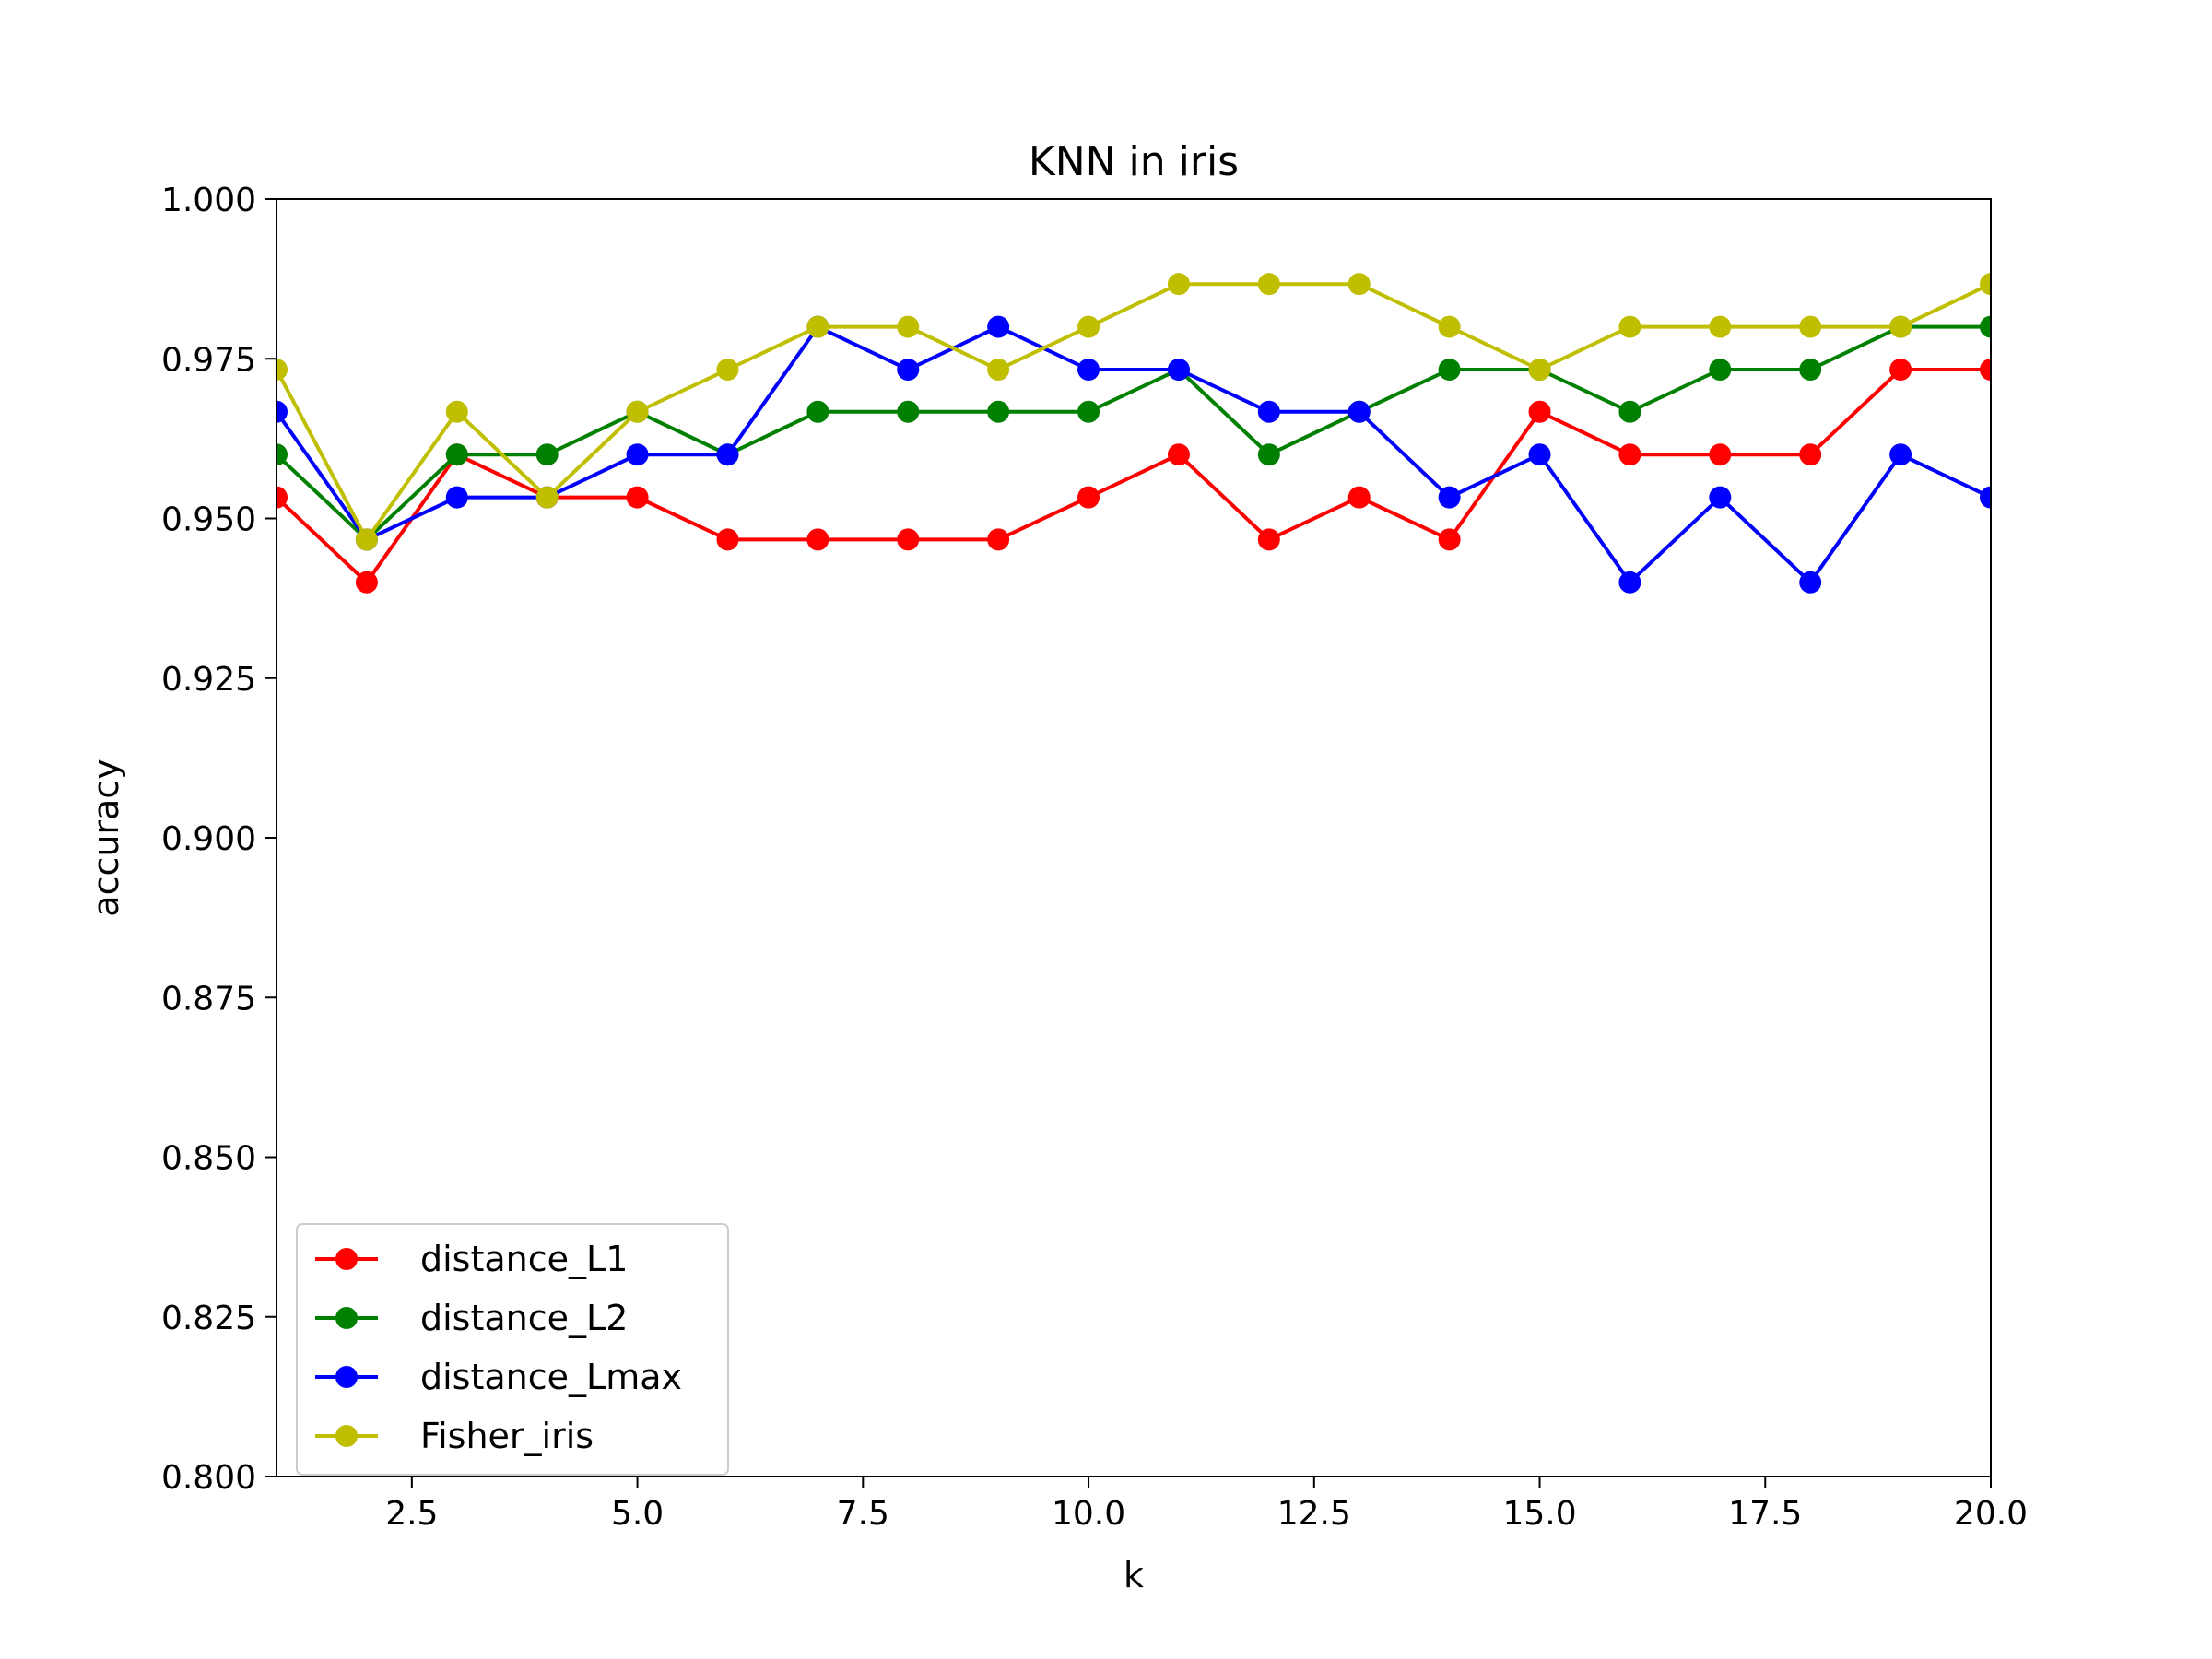 This screenshot has height=1659, width=2212. I want to click on x-axis: 2.5 5.0 7.5 10.0 12.5 15.0 17.5 20.0, so click(1206, 1505).